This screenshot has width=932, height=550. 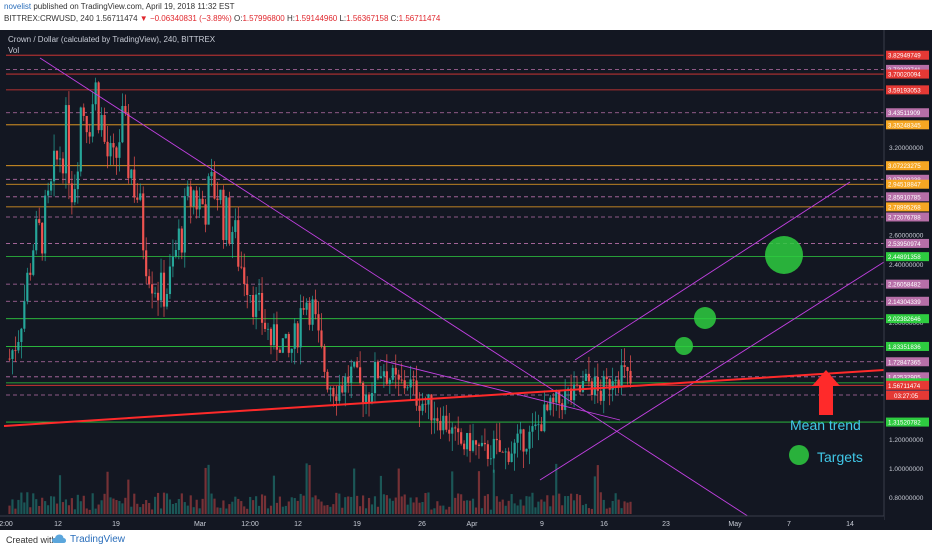 What do you see at coordinates (826, 392) in the screenshot?
I see `arrow-up-icon` at bounding box center [826, 392].